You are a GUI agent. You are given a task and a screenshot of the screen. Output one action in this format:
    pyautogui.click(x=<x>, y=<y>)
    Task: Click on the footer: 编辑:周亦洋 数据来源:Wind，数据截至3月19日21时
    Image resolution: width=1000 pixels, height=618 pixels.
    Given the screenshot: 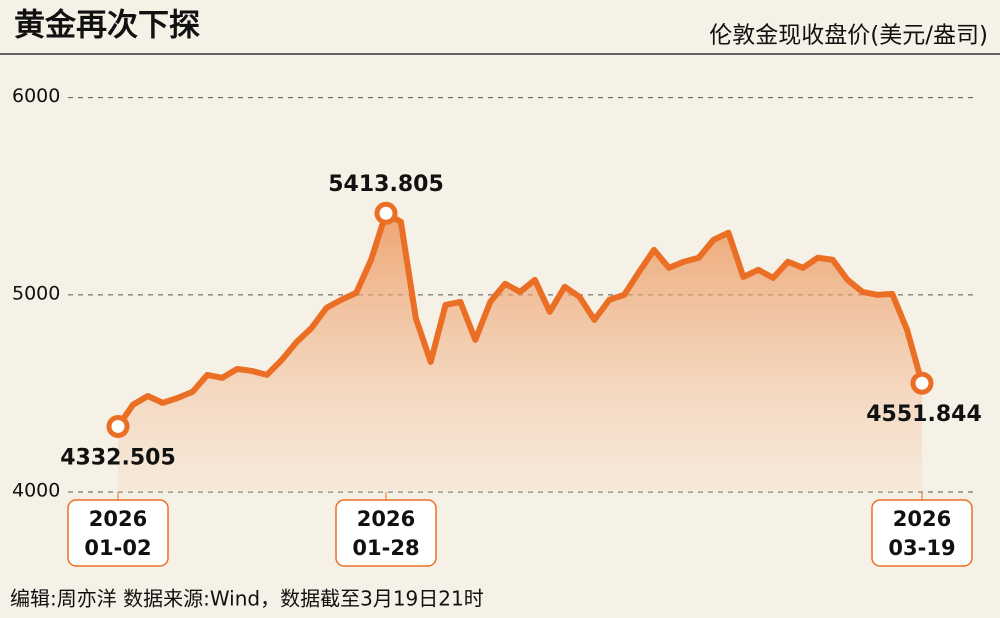 What is the action you would take?
    pyautogui.click(x=247, y=599)
    